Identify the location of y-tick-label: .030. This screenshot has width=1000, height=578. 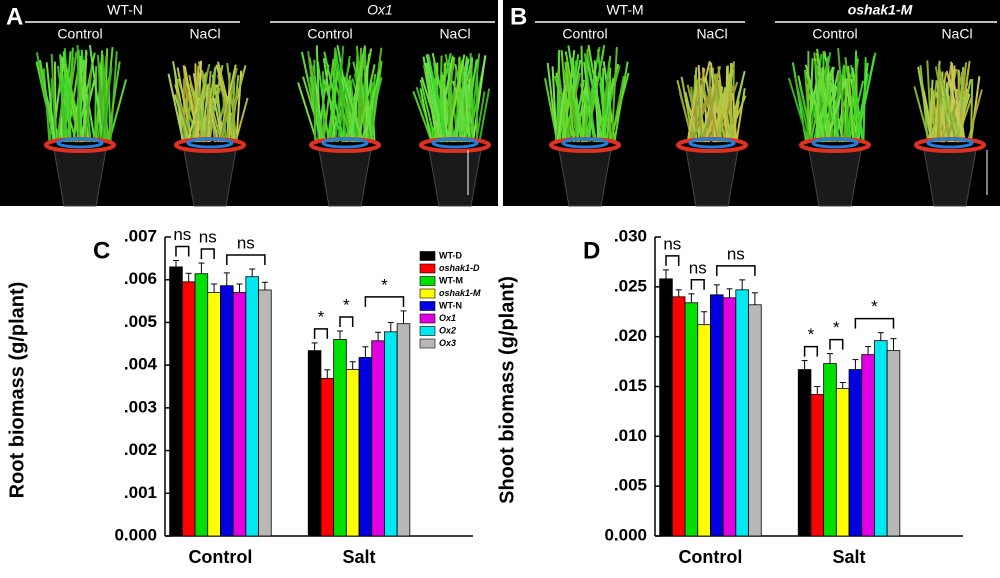
(630, 235).